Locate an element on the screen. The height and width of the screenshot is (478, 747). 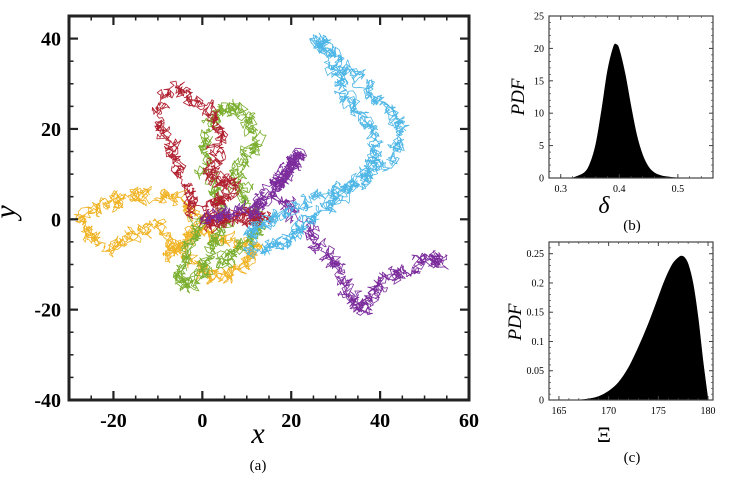
y-tick-label: -20 is located at coordinates (47, 311).